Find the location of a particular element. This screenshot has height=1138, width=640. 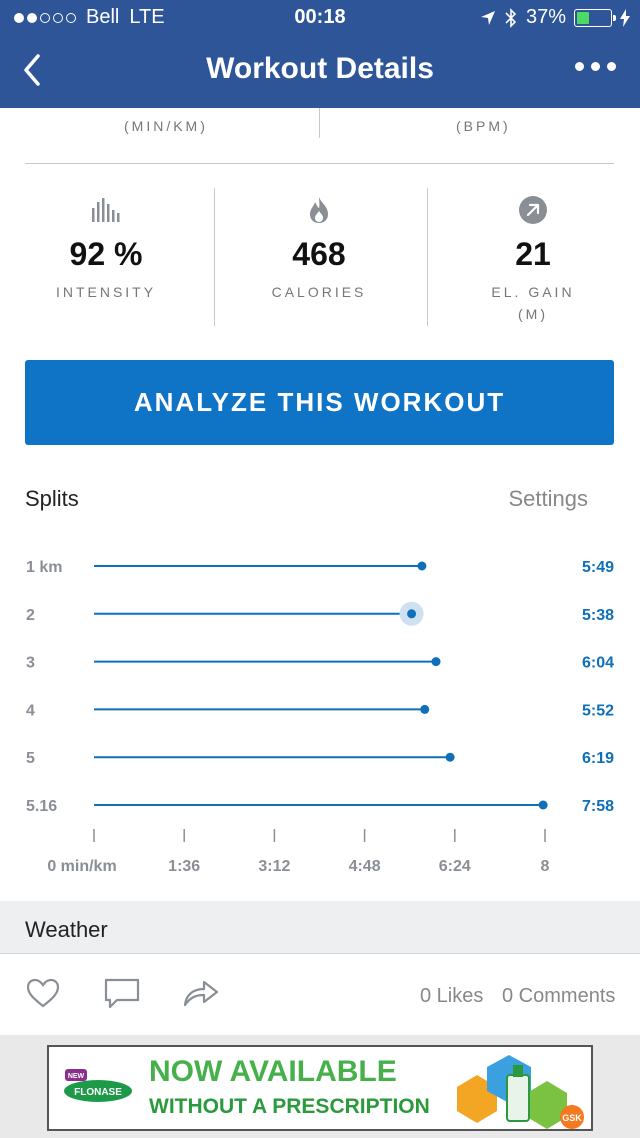

heart-rate-unit: (BPM) is located at coordinates (483, 126).